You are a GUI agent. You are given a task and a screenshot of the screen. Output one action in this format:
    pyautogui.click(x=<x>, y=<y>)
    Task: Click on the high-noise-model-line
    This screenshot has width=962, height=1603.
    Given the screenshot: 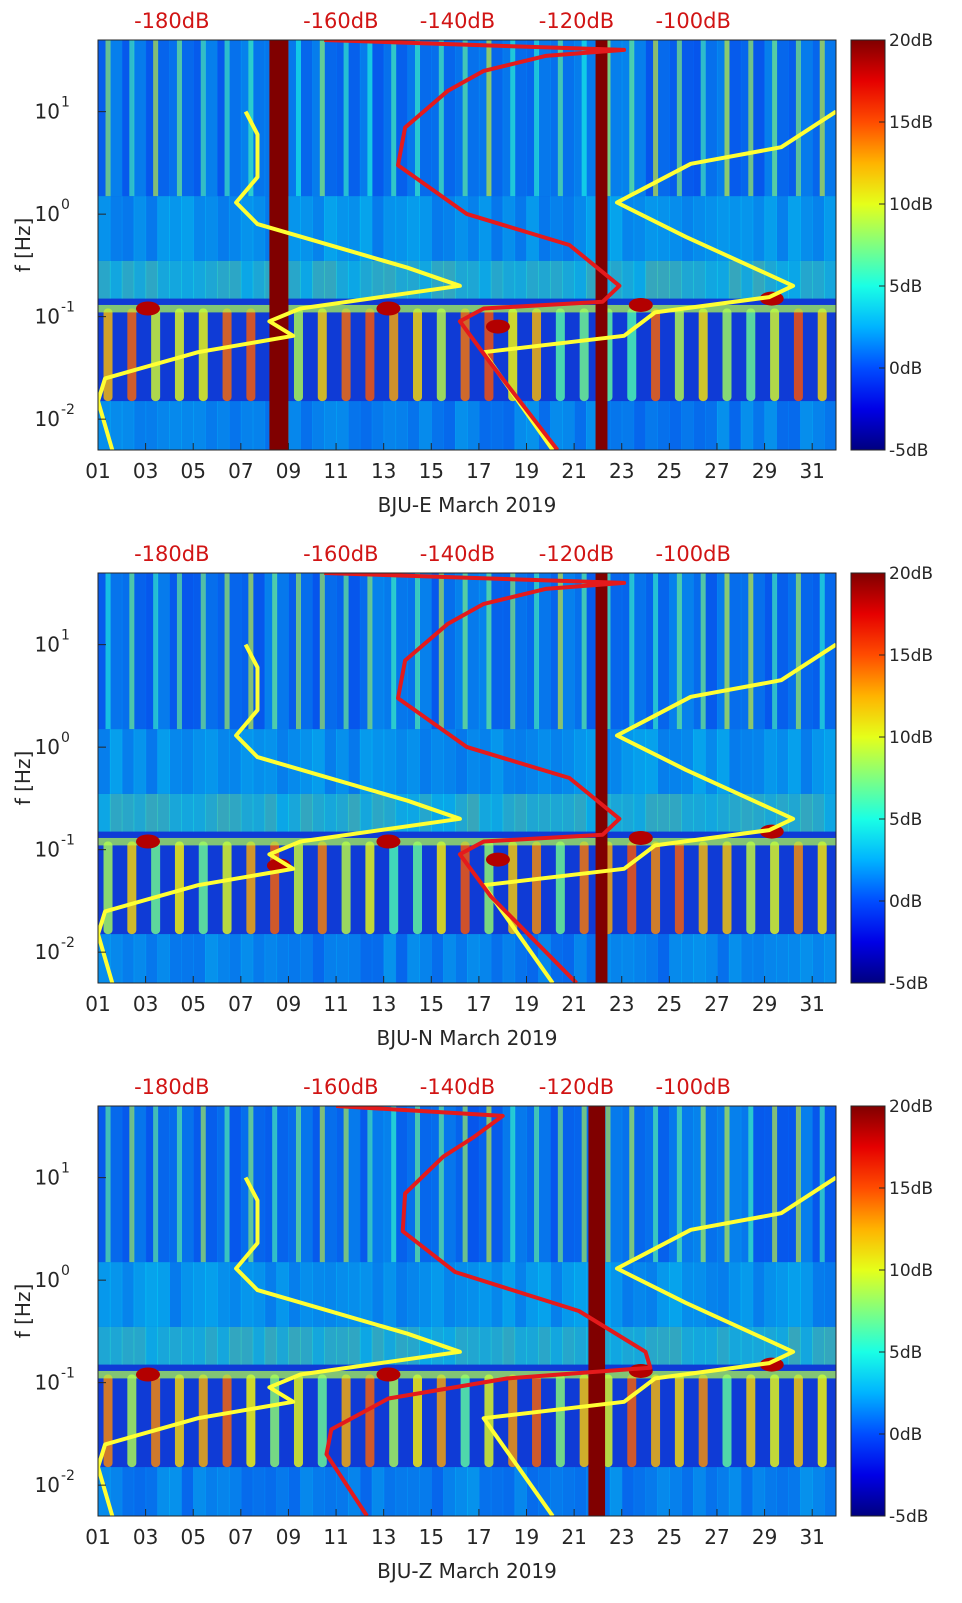 What is the action you would take?
    pyautogui.click(x=658, y=279)
    